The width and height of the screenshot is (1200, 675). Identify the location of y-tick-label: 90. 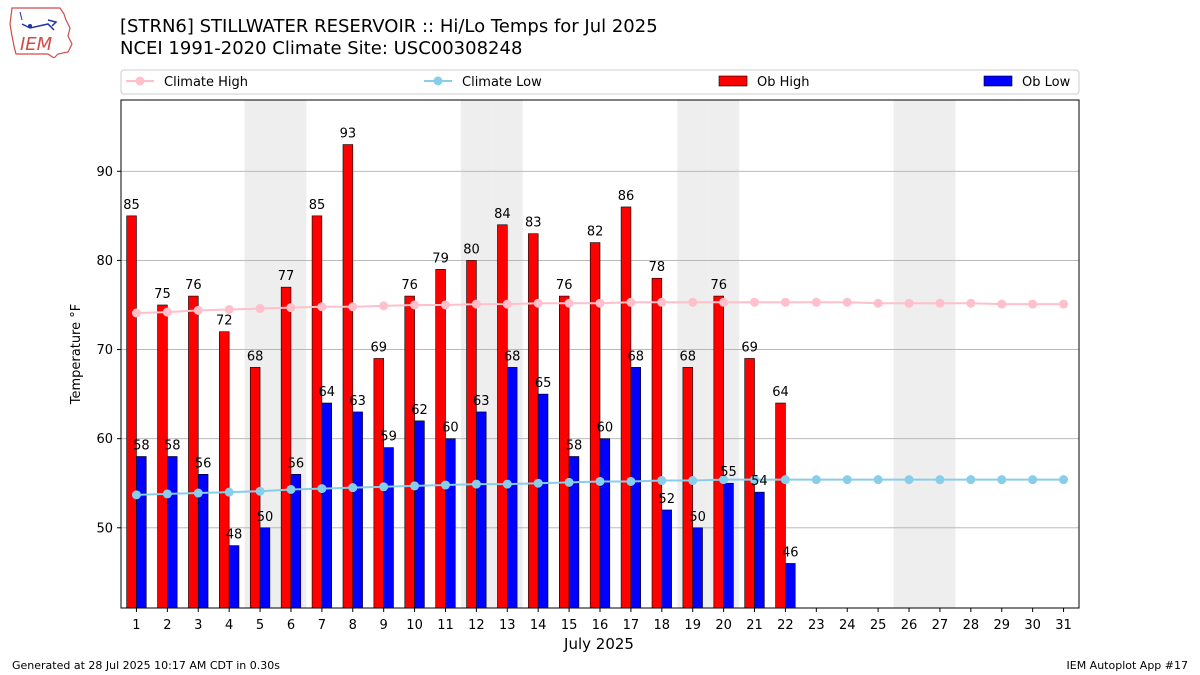
(104, 172).